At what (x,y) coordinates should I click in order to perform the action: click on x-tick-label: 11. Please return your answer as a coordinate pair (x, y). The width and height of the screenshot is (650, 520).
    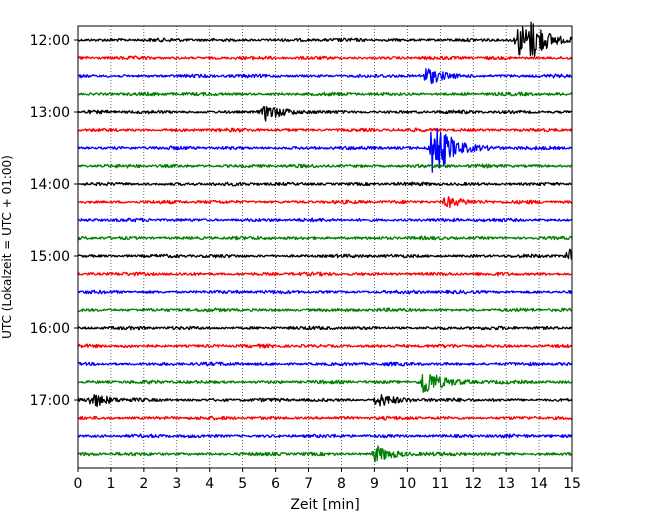
    Looking at the image, I should click on (440, 484).